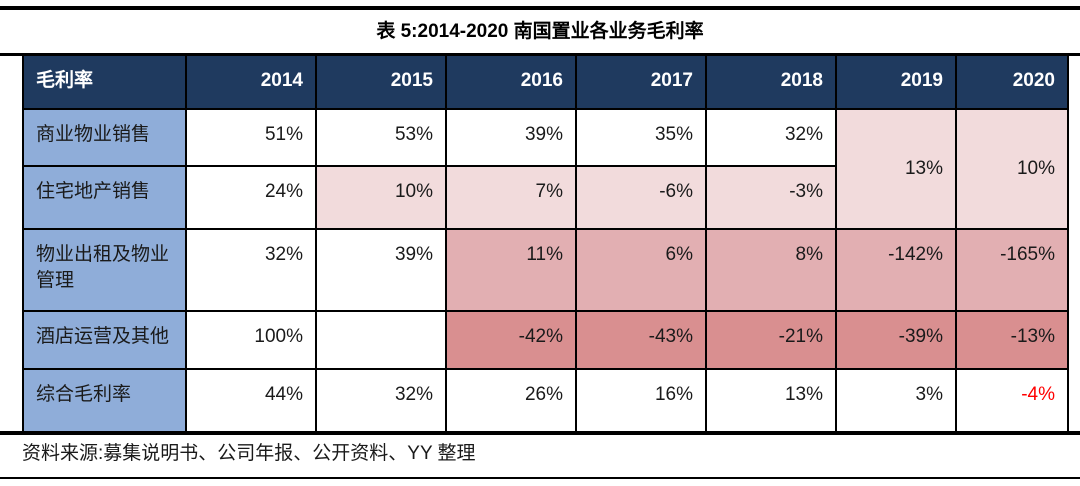  Describe the element at coordinates (511, 83) in the screenshot. I see `year-header-cell: 2016` at that location.